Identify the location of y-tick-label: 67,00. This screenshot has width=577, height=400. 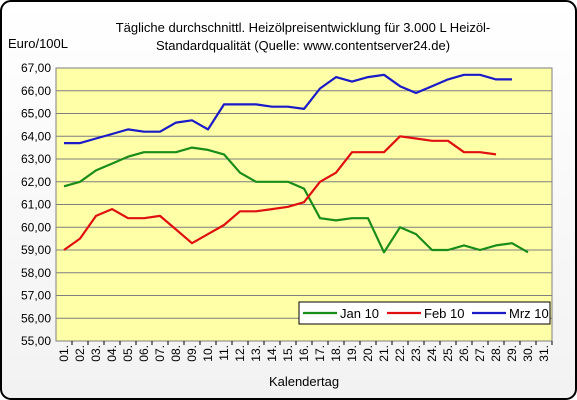
(36, 68).